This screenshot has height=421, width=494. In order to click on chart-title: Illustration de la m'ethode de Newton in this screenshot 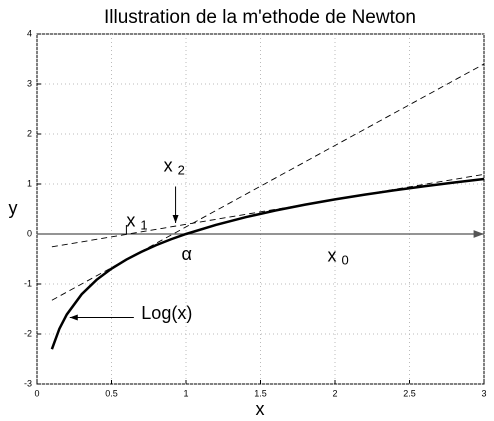, I will do `click(260, 17)`.